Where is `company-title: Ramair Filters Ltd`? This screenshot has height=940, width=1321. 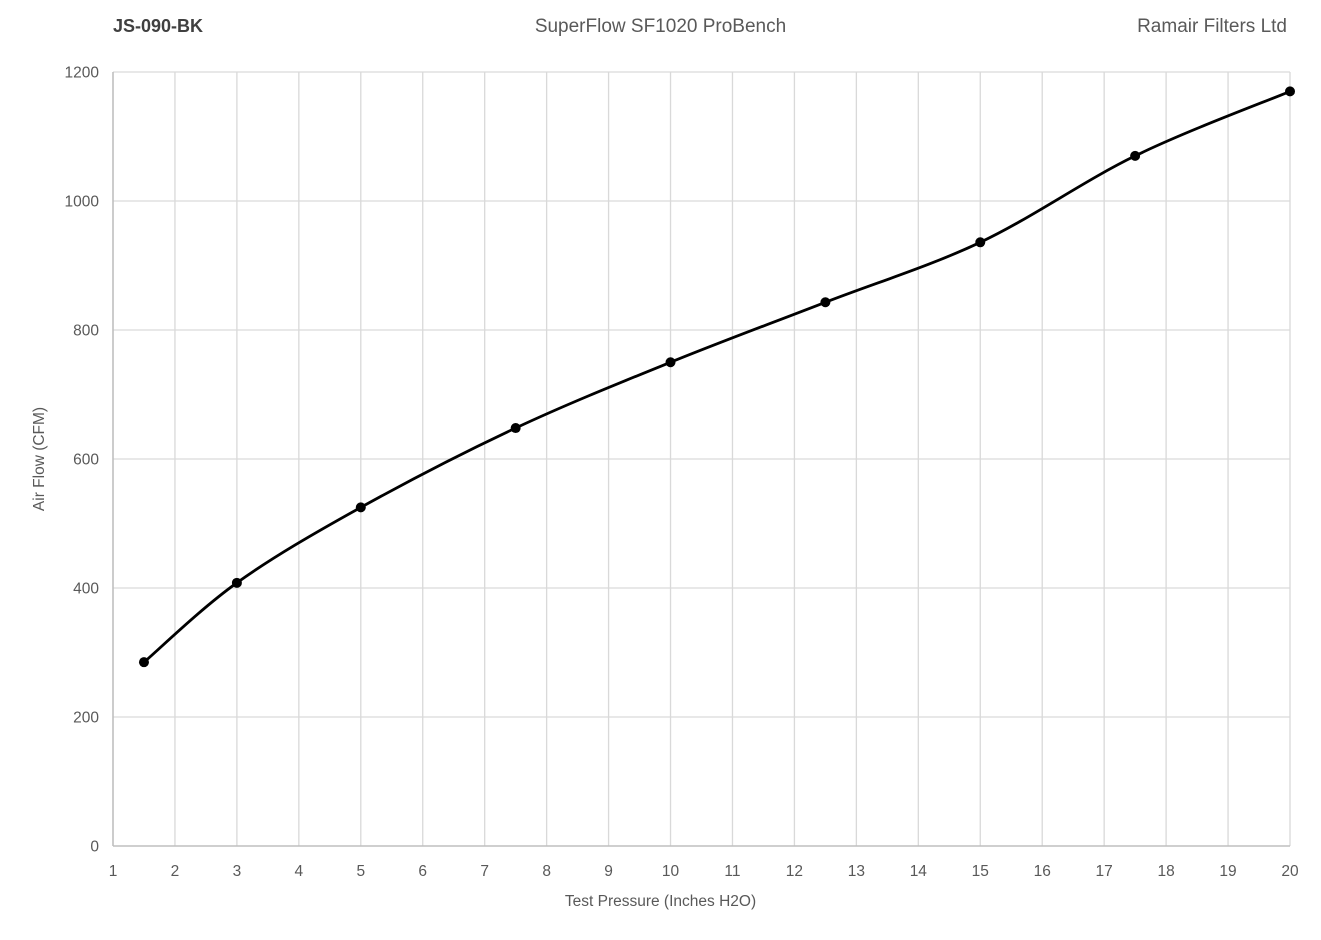 company-title: Ramair Filters Ltd is located at coordinates (1212, 26).